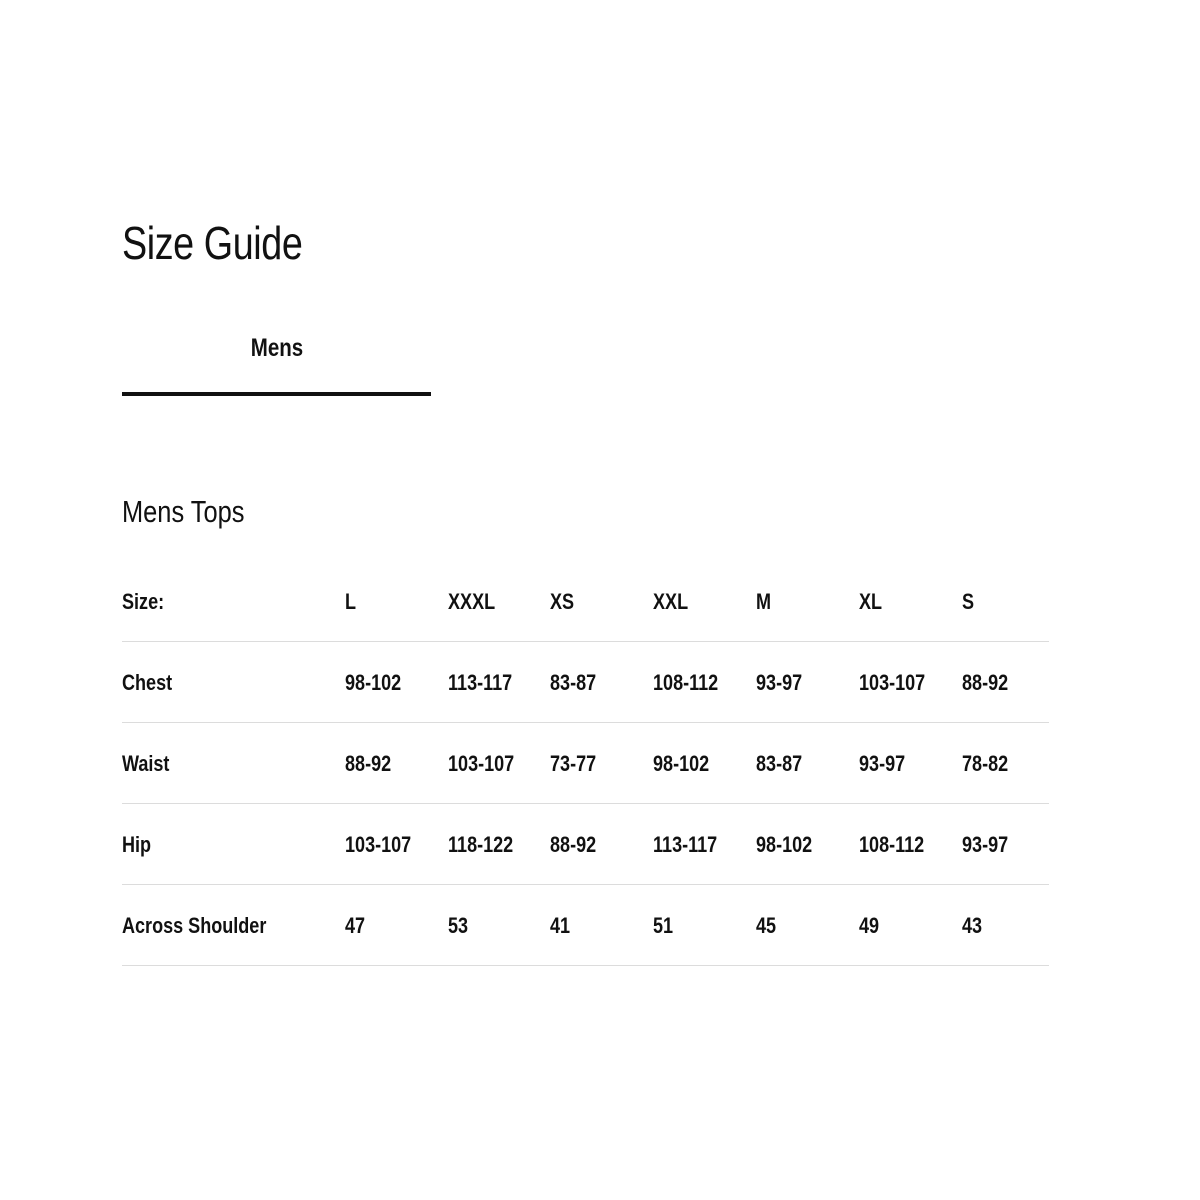 The image size is (1200, 1200). What do you see at coordinates (143, 601) in the screenshot?
I see `row-label: Size:` at bounding box center [143, 601].